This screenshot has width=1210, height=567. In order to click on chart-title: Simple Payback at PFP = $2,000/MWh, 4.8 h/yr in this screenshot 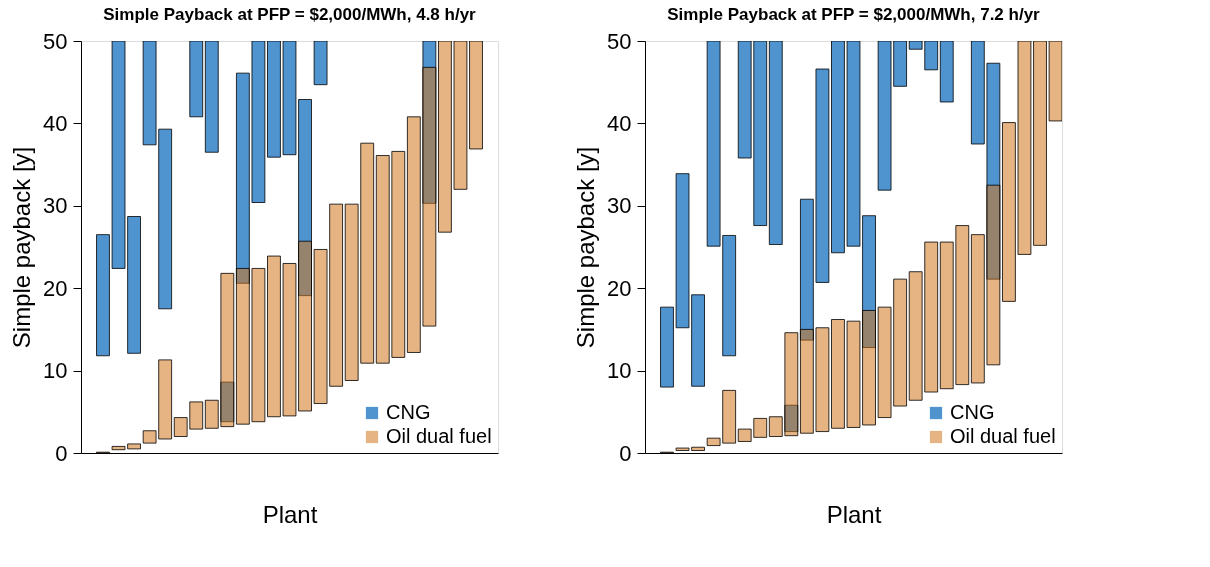, I will do `click(290, 14)`.